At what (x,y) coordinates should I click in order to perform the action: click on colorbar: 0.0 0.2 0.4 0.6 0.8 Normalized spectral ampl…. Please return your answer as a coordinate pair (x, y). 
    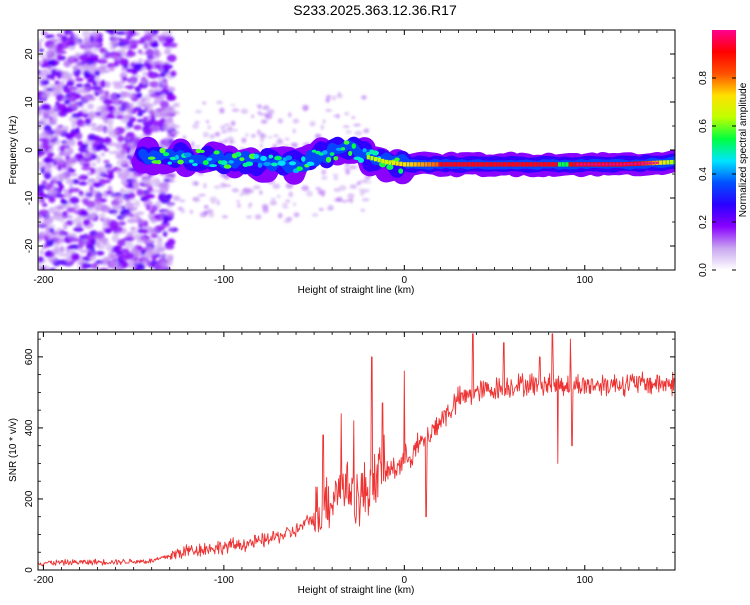
    Looking at the image, I should click on (723, 153).